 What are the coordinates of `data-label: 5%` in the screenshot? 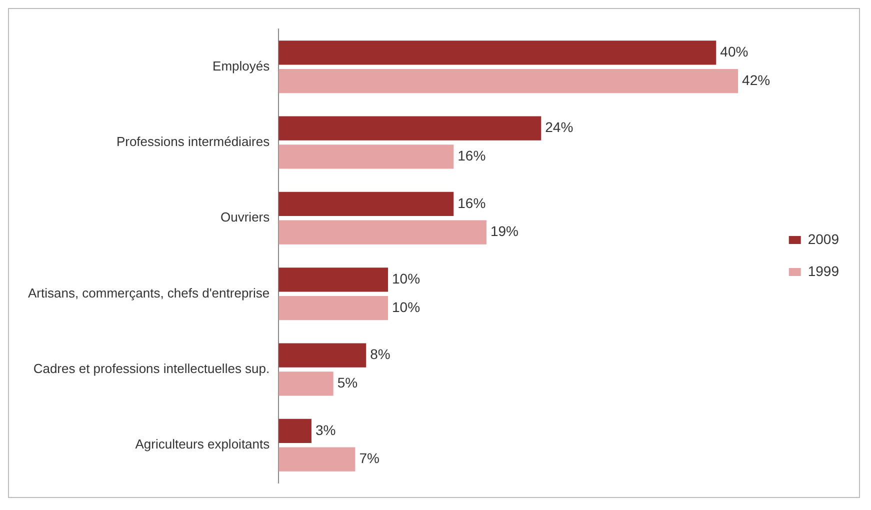 It's located at (347, 382).